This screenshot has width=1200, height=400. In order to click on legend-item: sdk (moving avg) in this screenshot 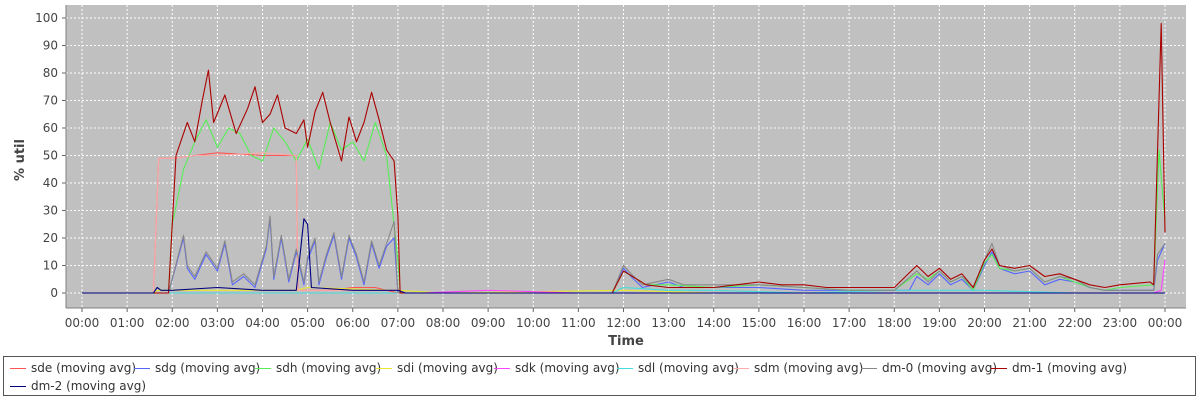, I will do `click(557, 368)`.